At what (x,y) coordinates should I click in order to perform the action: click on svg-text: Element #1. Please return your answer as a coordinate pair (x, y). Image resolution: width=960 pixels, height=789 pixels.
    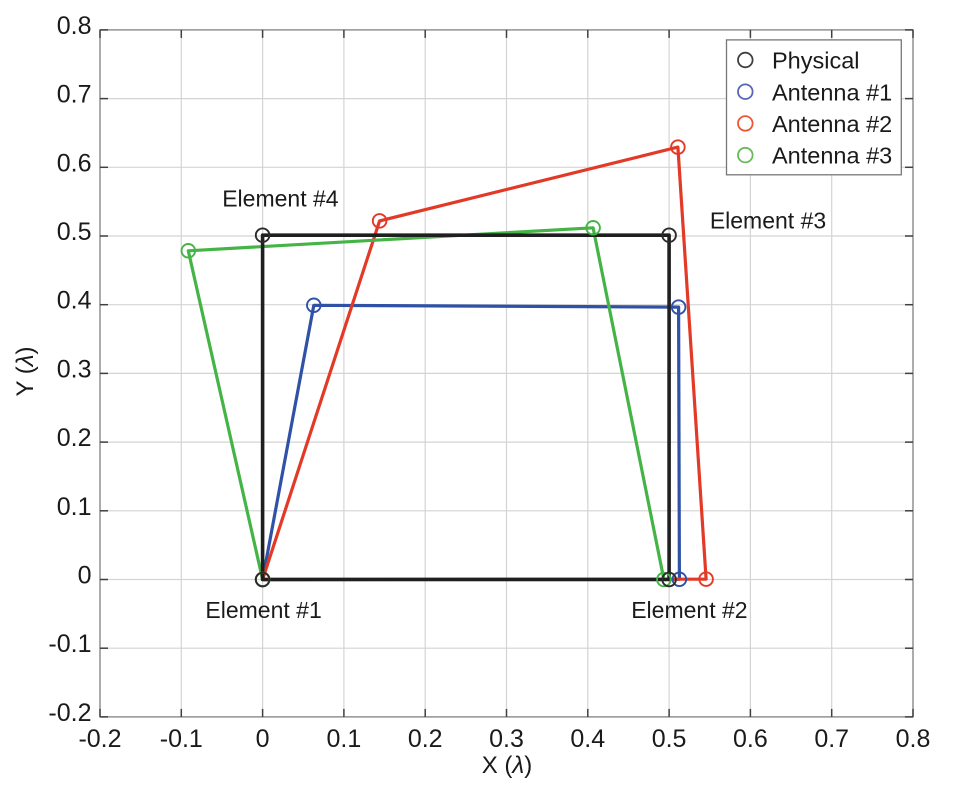
    Looking at the image, I should click on (263, 610).